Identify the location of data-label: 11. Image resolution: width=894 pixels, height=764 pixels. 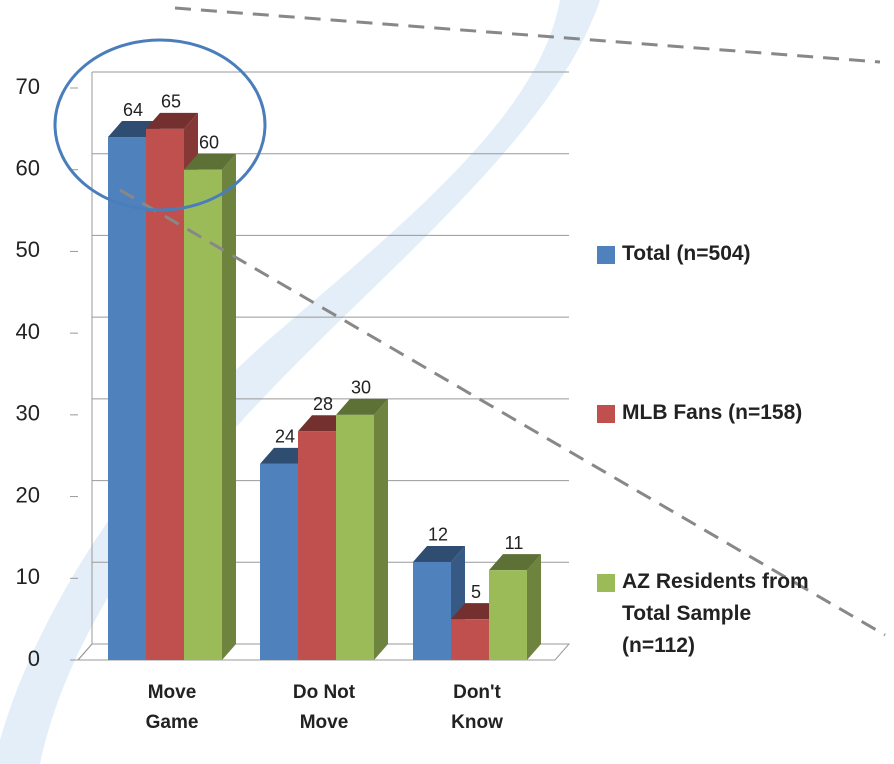
(514, 543).